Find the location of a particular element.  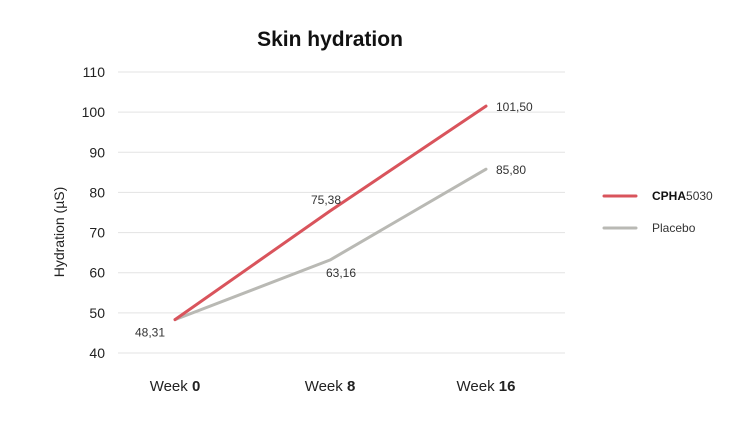

x-tick-label-16: Week 16 is located at coordinates (486, 386).